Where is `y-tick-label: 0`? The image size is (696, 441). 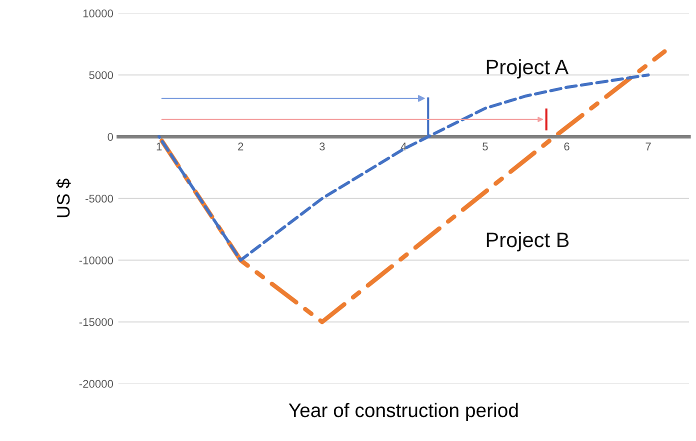 y-tick-label: 0 is located at coordinates (111, 136).